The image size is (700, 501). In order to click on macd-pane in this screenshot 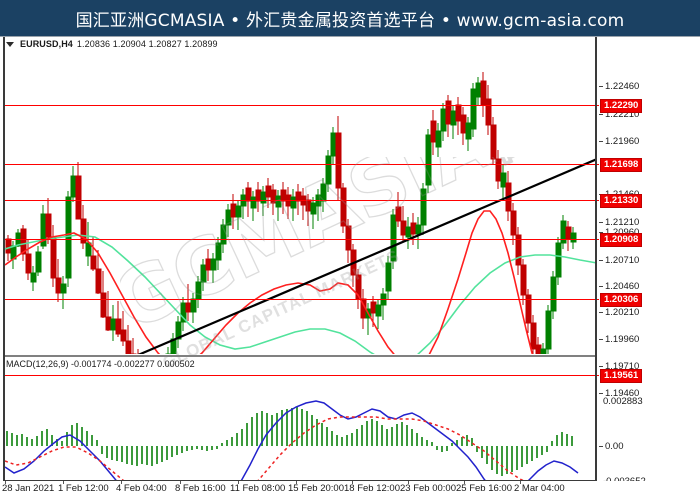, I will do `click(292, 440)`.